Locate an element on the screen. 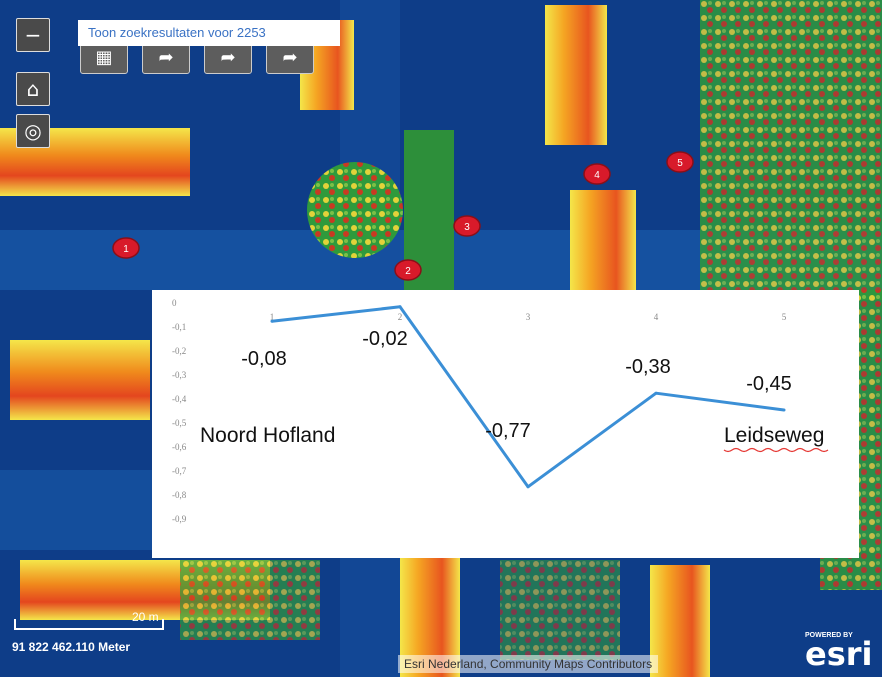 This screenshot has height=677, width=882. map-marker-5: 5 is located at coordinates (680, 162).